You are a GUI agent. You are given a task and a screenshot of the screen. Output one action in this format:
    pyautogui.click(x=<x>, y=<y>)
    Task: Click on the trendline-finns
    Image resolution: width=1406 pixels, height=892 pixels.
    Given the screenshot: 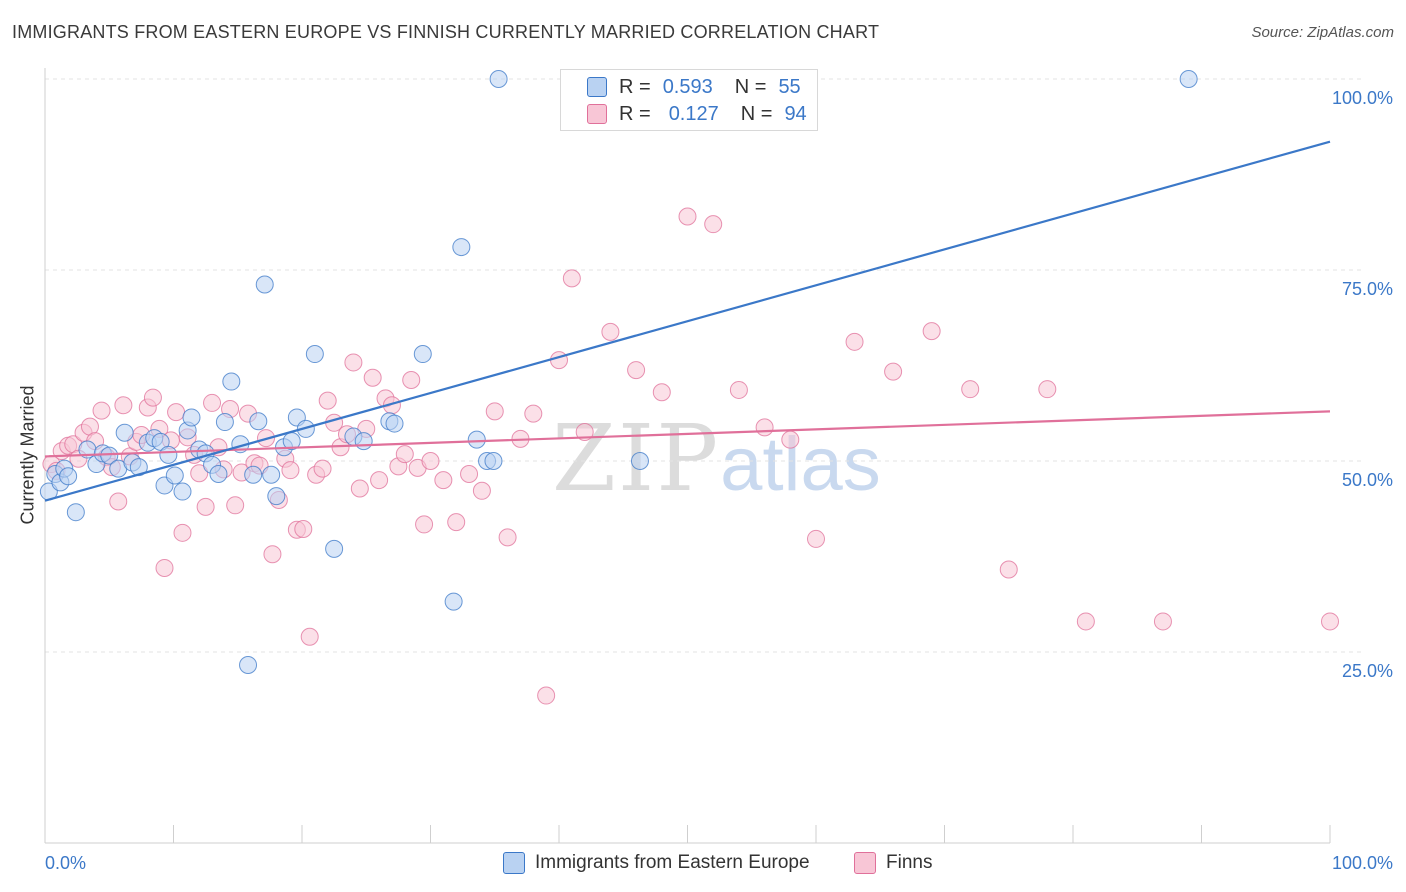 What is the action you would take?
    pyautogui.click(x=687, y=434)
    